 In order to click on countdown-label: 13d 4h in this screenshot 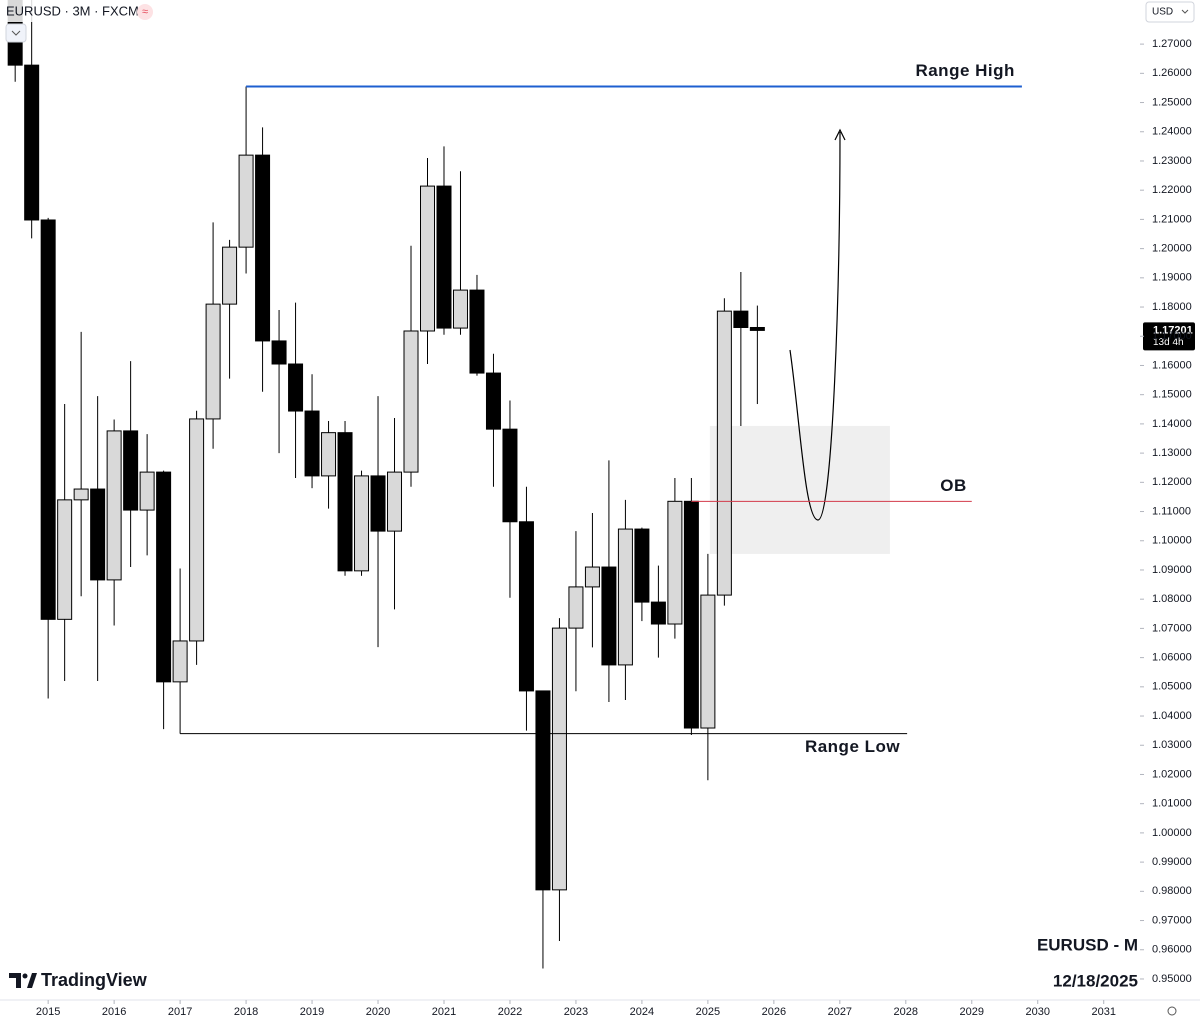, I will do `click(1168, 342)`.